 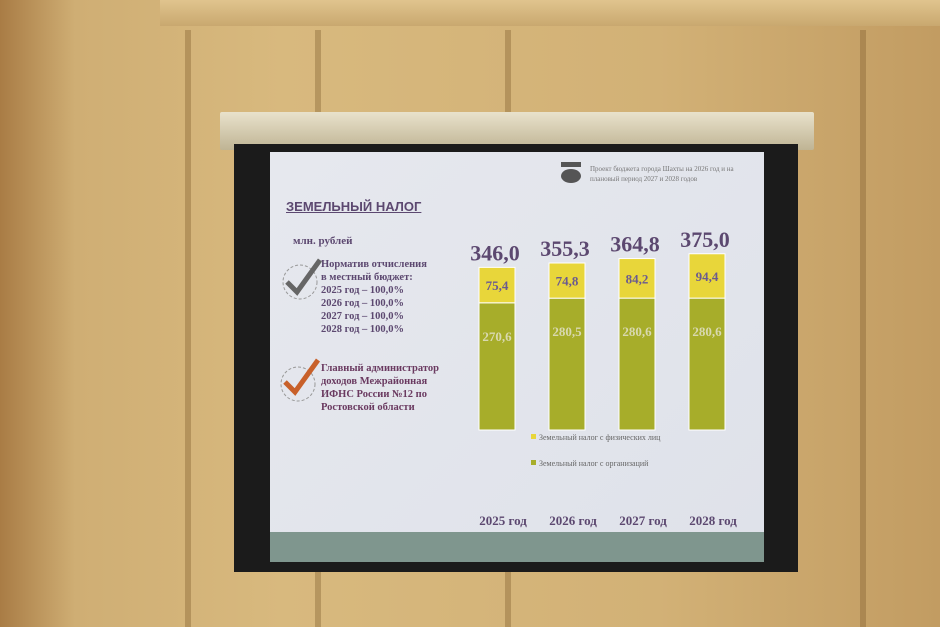 What do you see at coordinates (354, 206) in the screenshot?
I see `slide-title: ЗЕМЕЛЬНЫЙ НАЛОГ` at bounding box center [354, 206].